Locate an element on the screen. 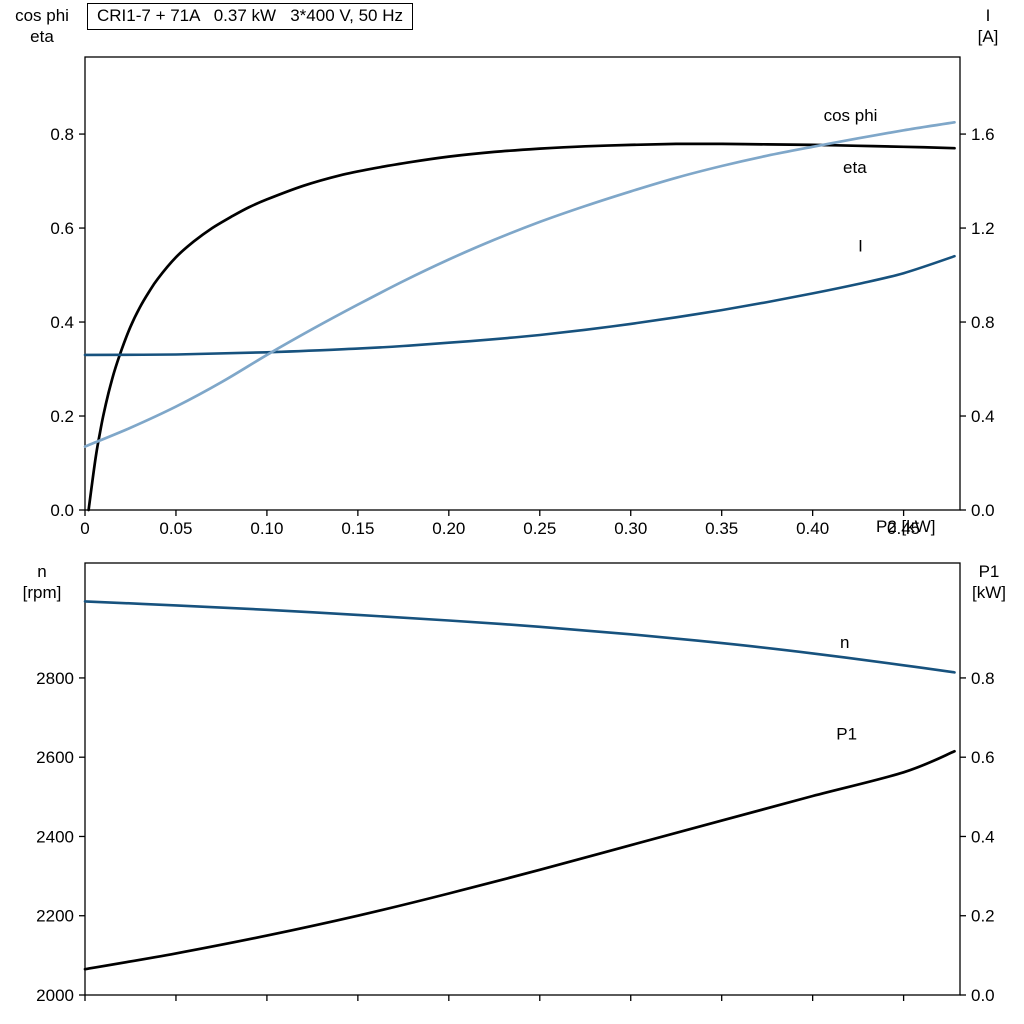  y-axis-label-eta: eta is located at coordinates (42, 36).